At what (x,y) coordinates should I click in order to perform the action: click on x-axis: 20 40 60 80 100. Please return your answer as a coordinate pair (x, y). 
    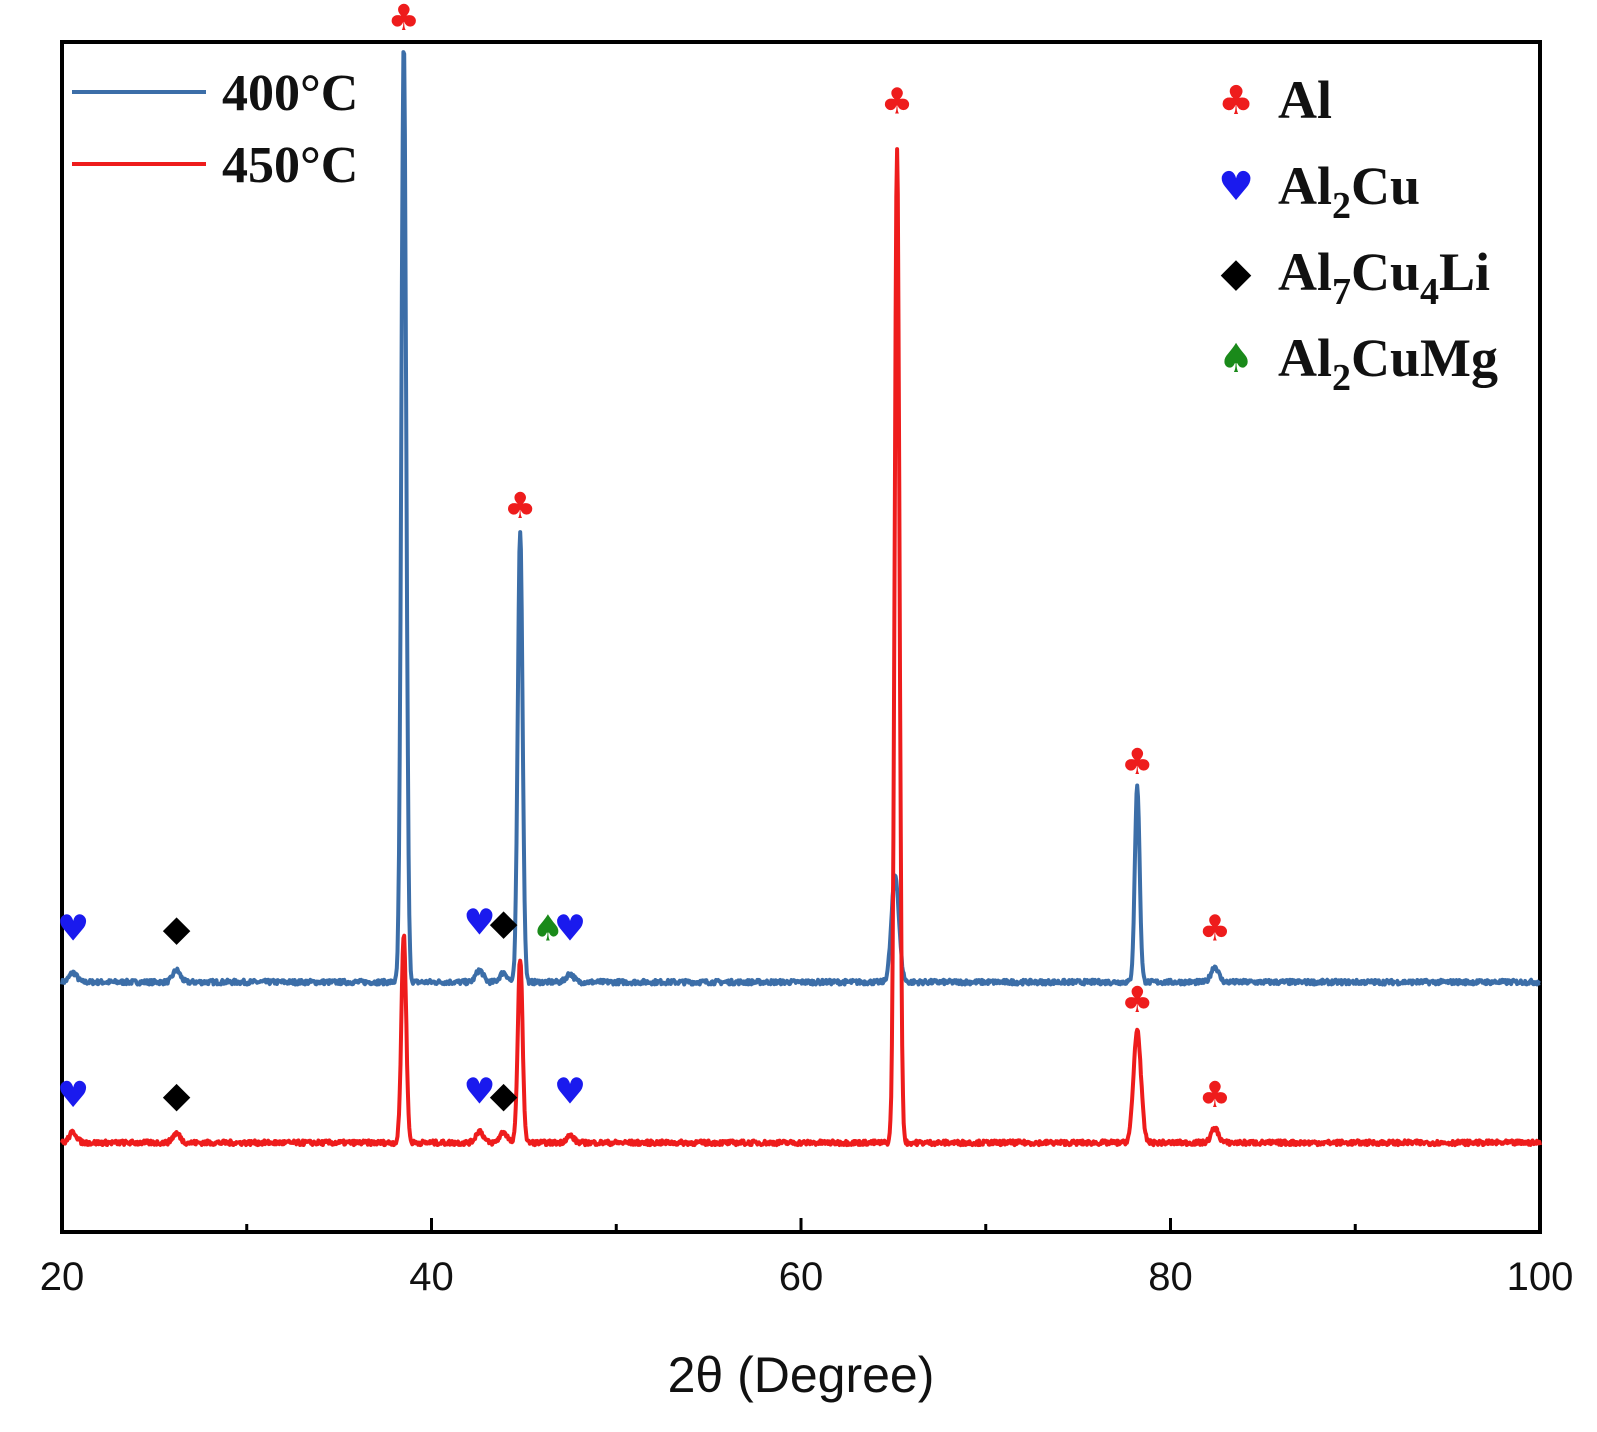
    Looking at the image, I should click on (807, 1258).